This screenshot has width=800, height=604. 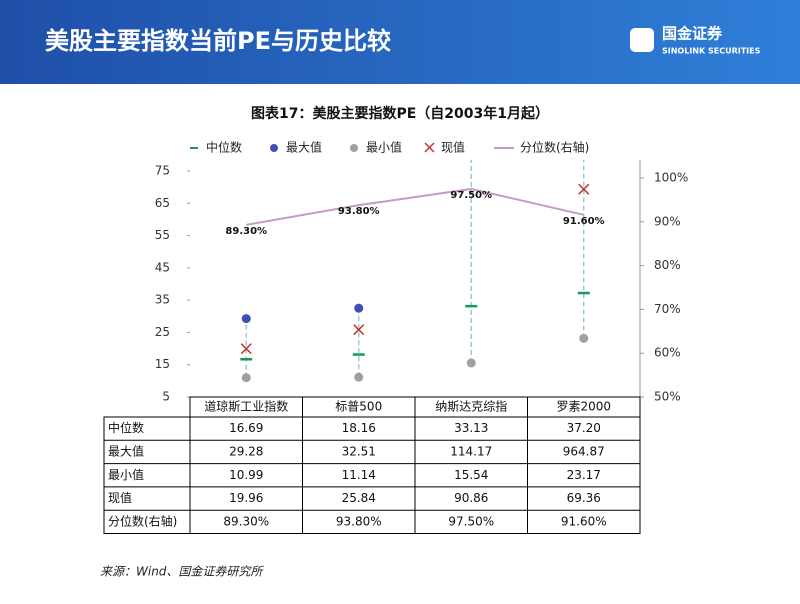 What do you see at coordinates (584, 428) in the screenshot?
I see `table-cell: 37.20` at bounding box center [584, 428].